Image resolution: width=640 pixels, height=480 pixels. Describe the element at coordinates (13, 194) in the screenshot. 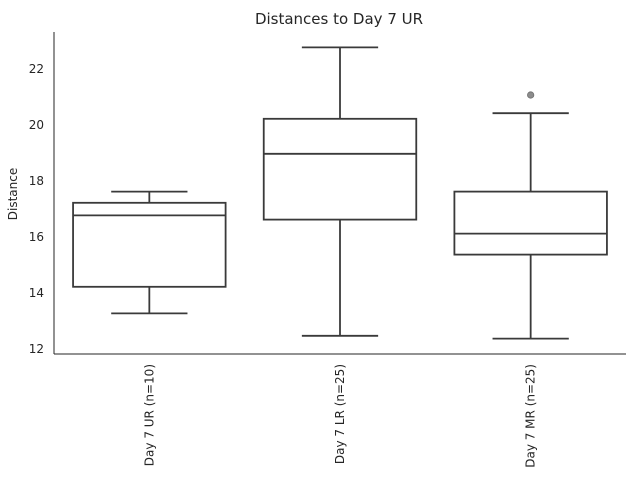

I see `y-axis-label: Distance` at that location.